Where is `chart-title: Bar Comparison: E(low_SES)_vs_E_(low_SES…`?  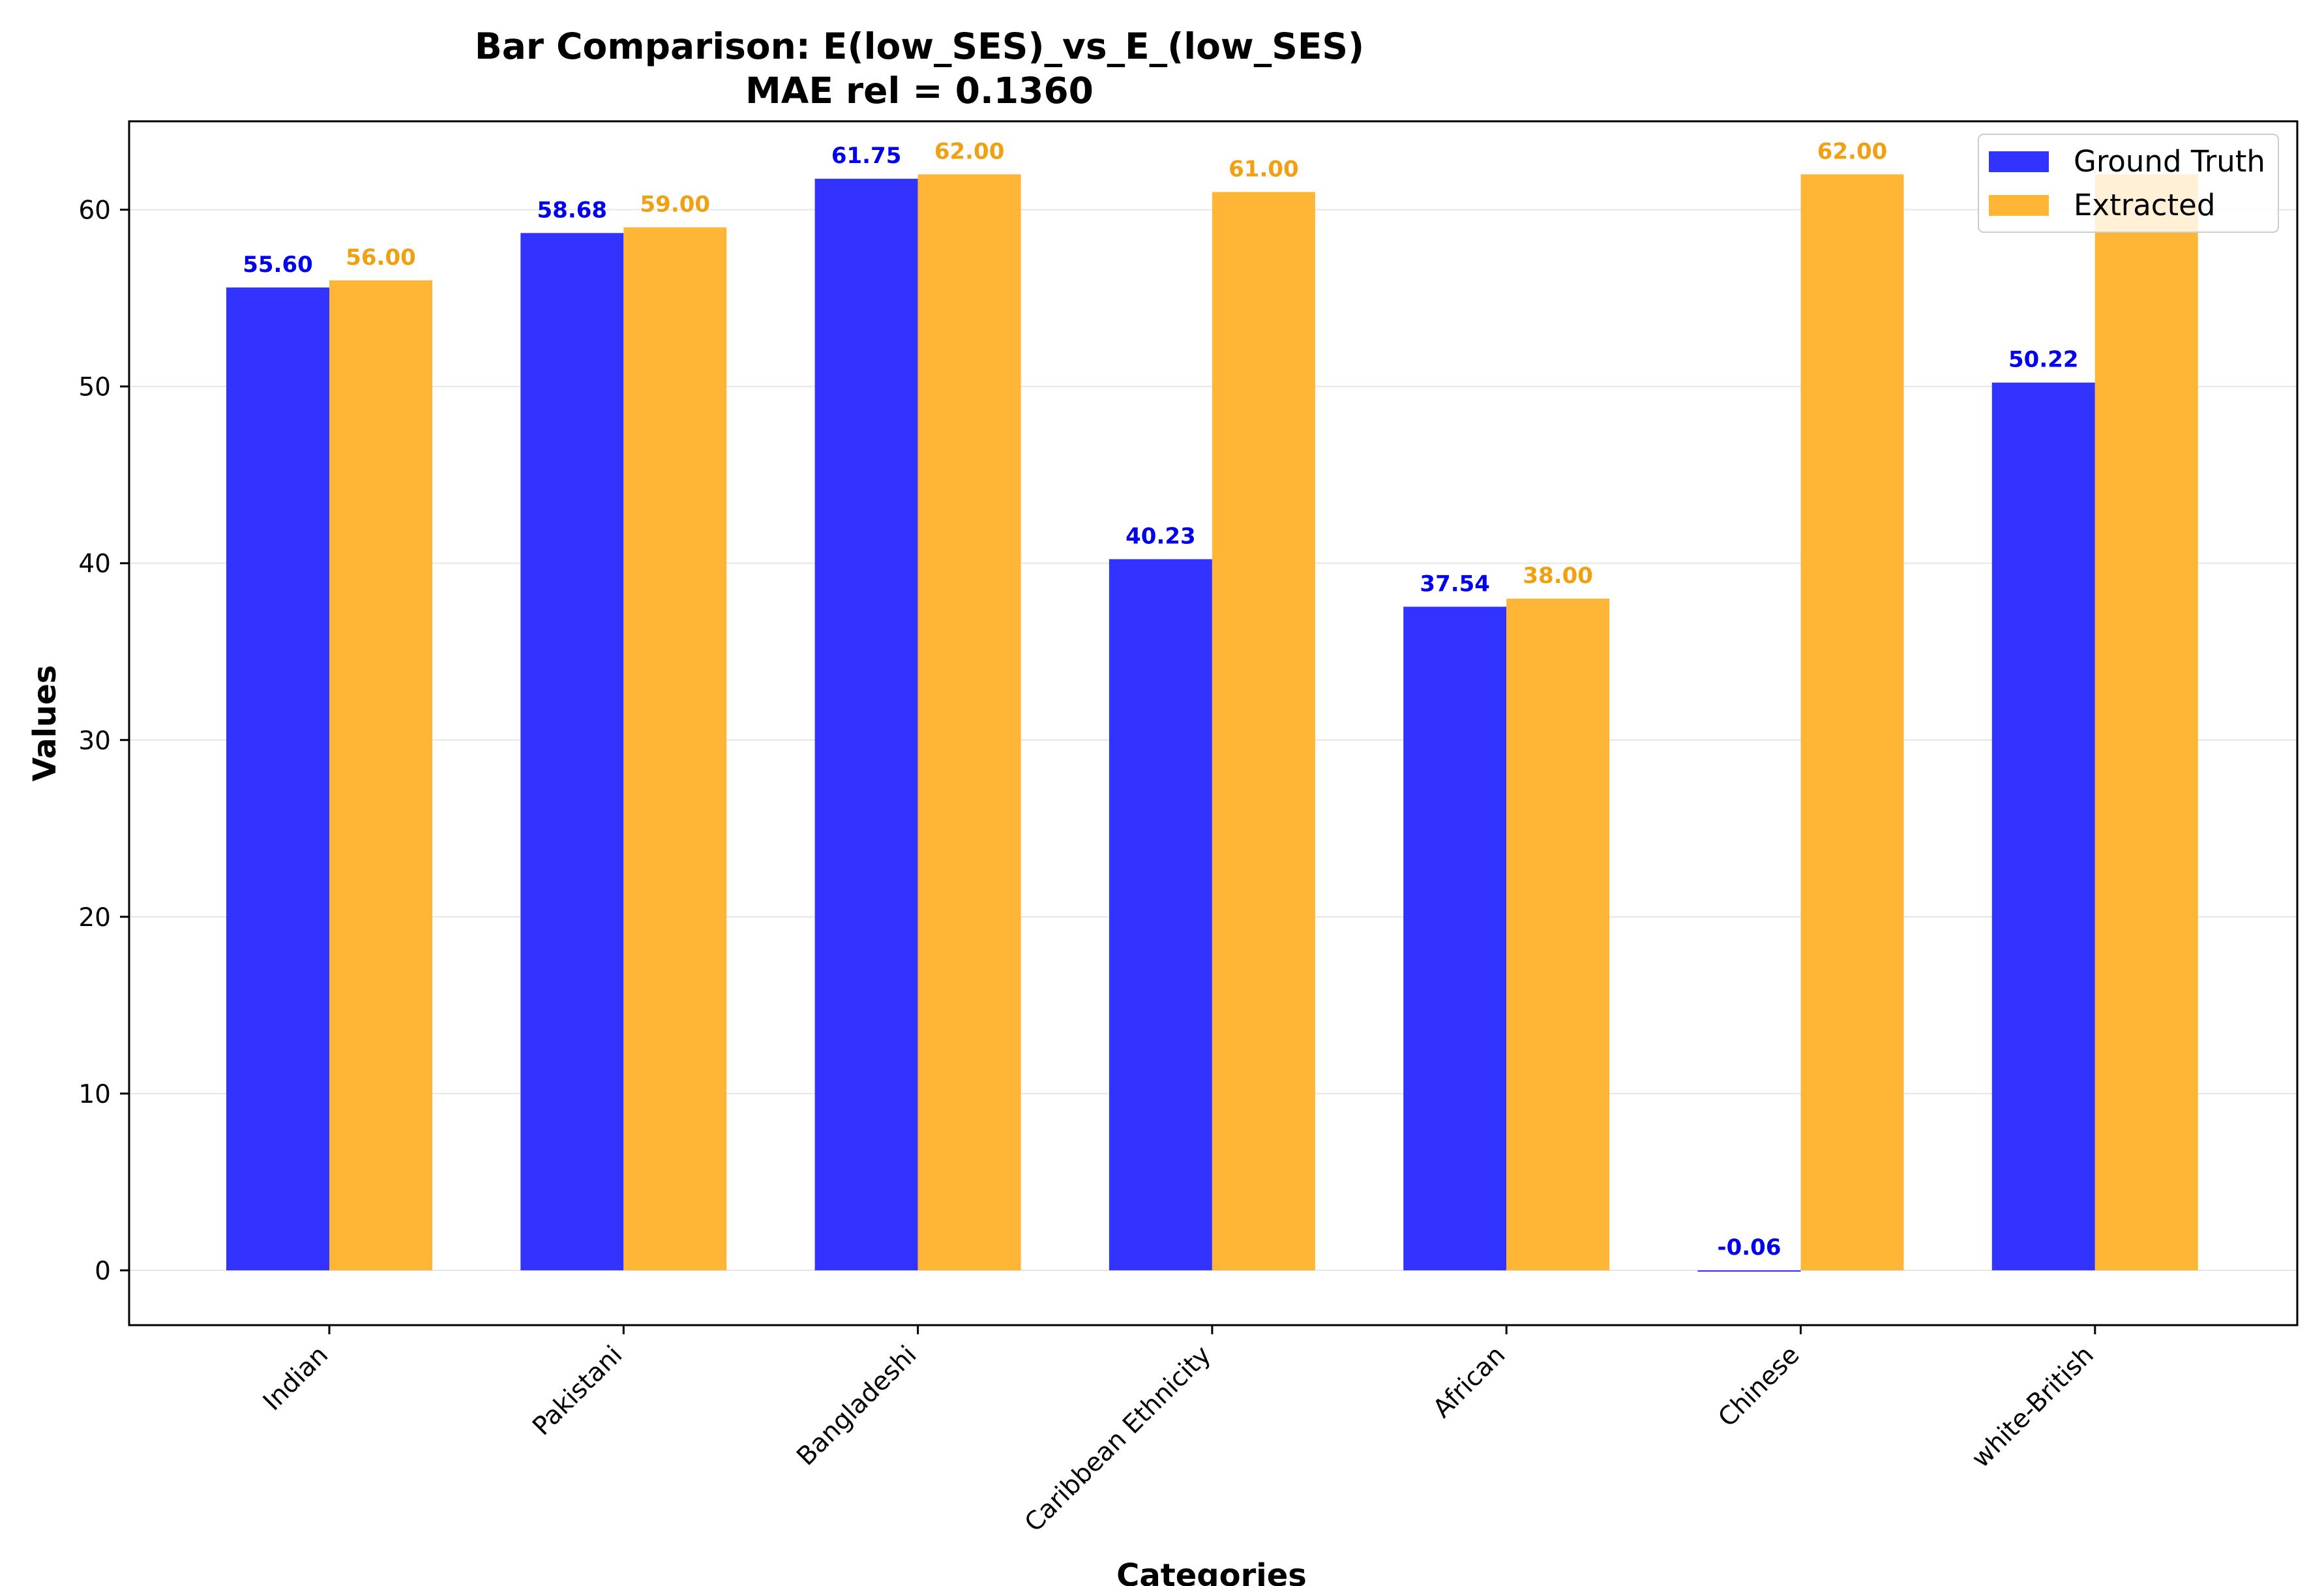 chart-title: Bar Comparison: E(low_SES)_vs_E_(low_SES… is located at coordinates (920, 46).